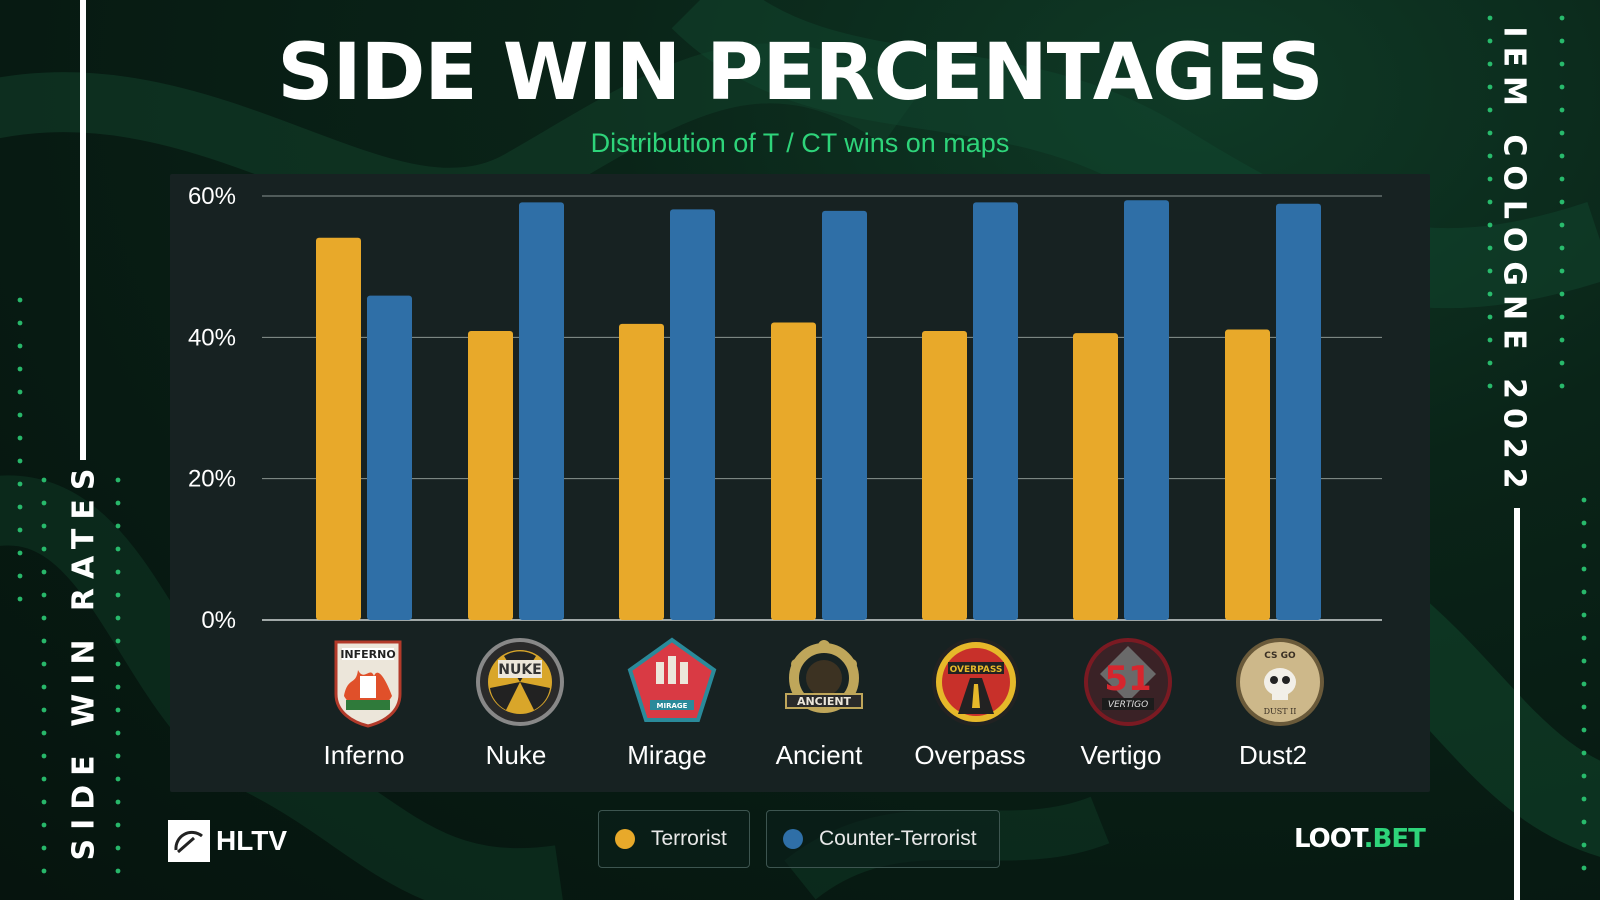 The image size is (1600, 900). I want to click on y-tick-label: 20%, so click(212, 479).